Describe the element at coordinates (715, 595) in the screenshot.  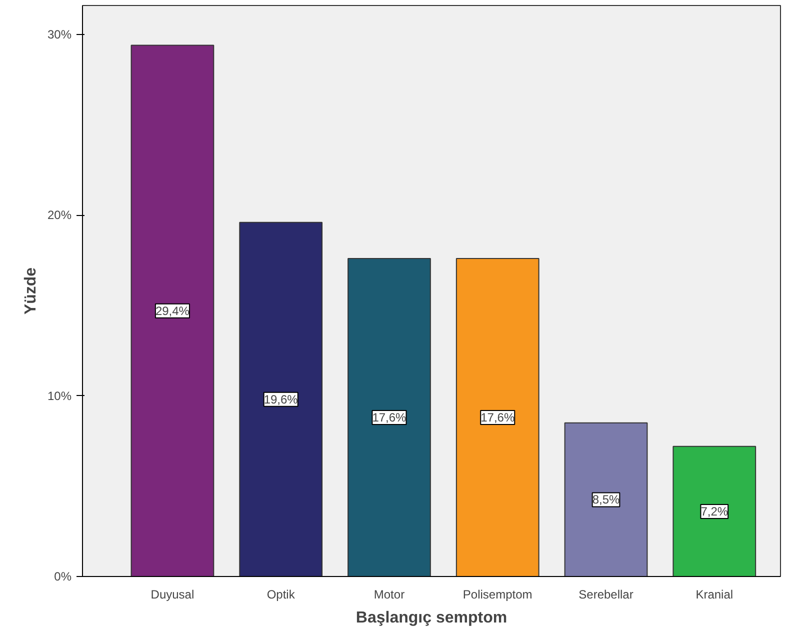
I see `x-tick-label: Kranial` at that location.